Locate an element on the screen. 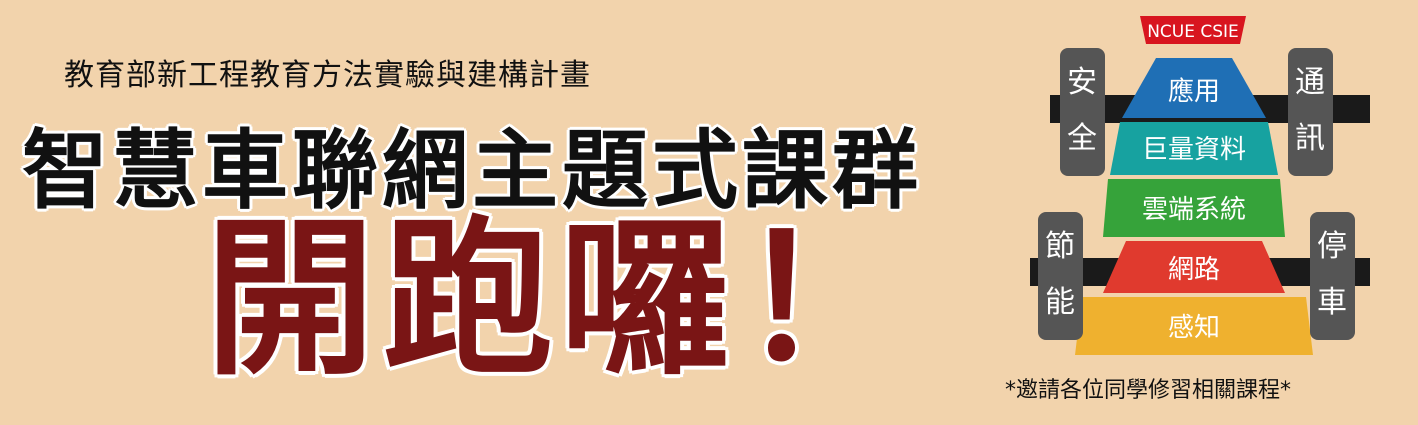  layer-sensing is located at coordinates (1194, 326).